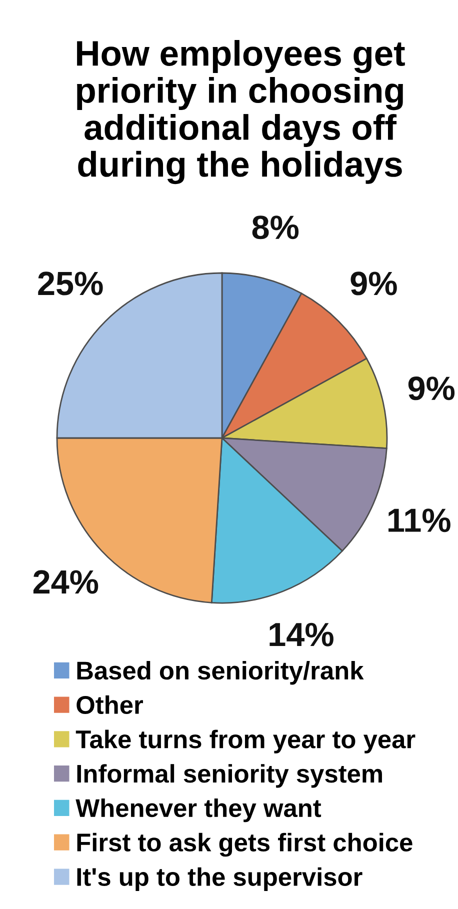  What do you see at coordinates (241, 112) in the screenshot?
I see `chart-title: How employees get priority in choosing additional days off during the holidays` at bounding box center [241, 112].